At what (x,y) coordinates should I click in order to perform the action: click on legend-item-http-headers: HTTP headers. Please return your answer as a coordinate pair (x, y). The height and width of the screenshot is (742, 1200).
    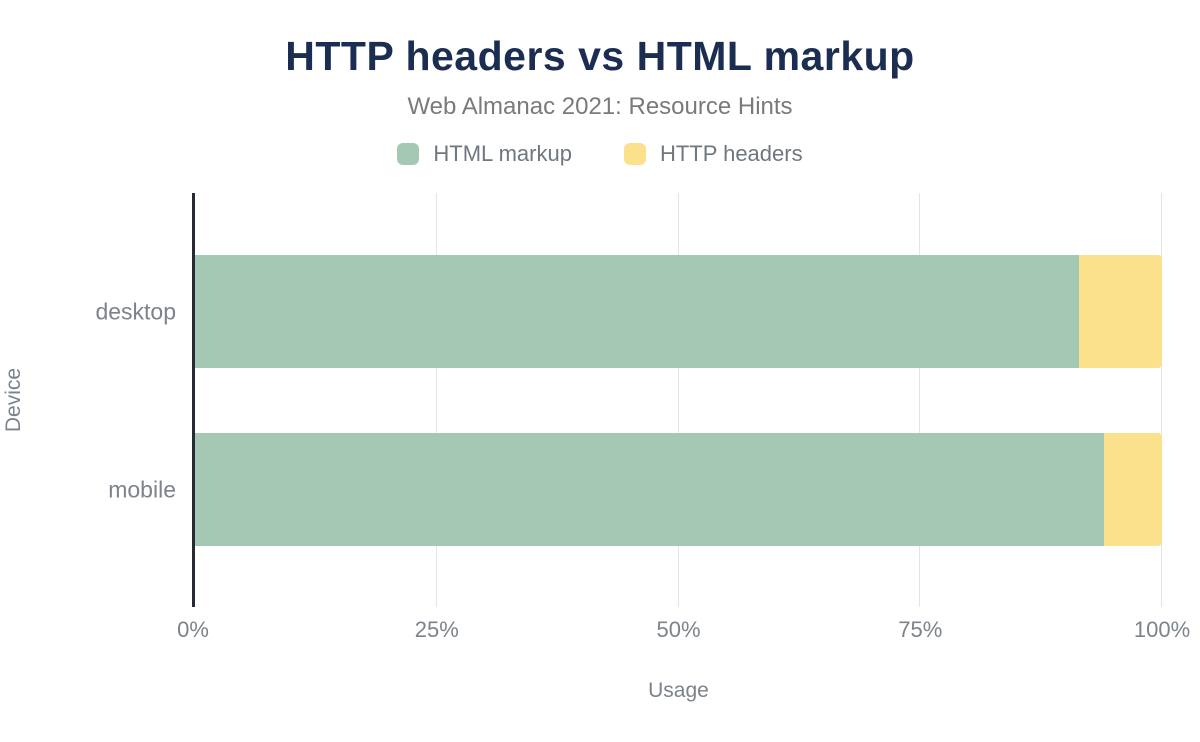
    Looking at the image, I should click on (713, 154).